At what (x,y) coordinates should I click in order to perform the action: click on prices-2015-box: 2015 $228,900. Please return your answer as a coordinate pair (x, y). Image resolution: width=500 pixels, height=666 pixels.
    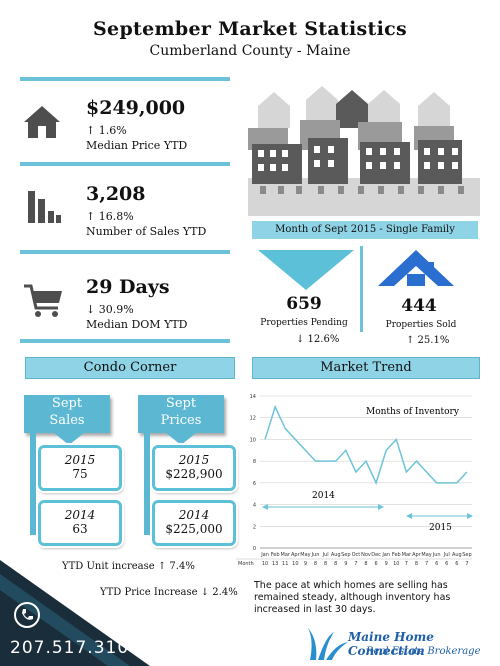
    Looking at the image, I should click on (194, 468).